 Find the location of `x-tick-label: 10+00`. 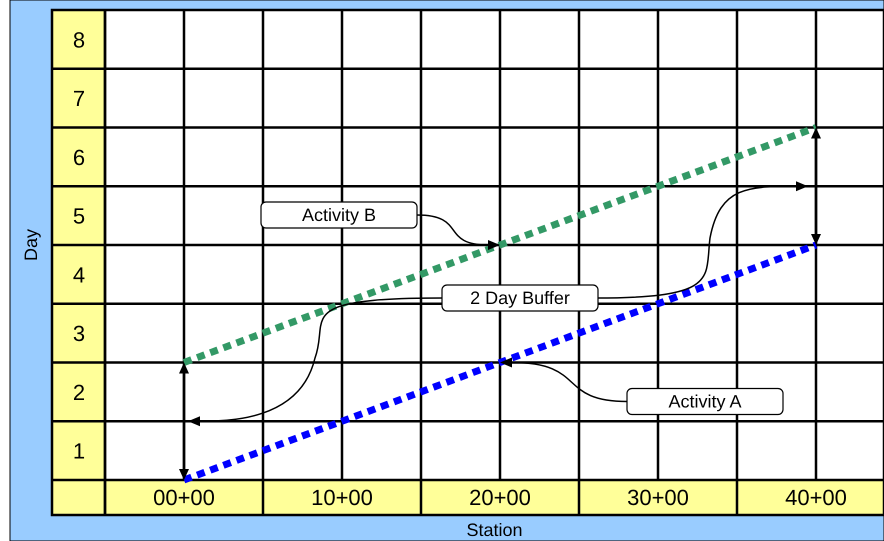

x-tick-label: 10+00 is located at coordinates (342, 497).